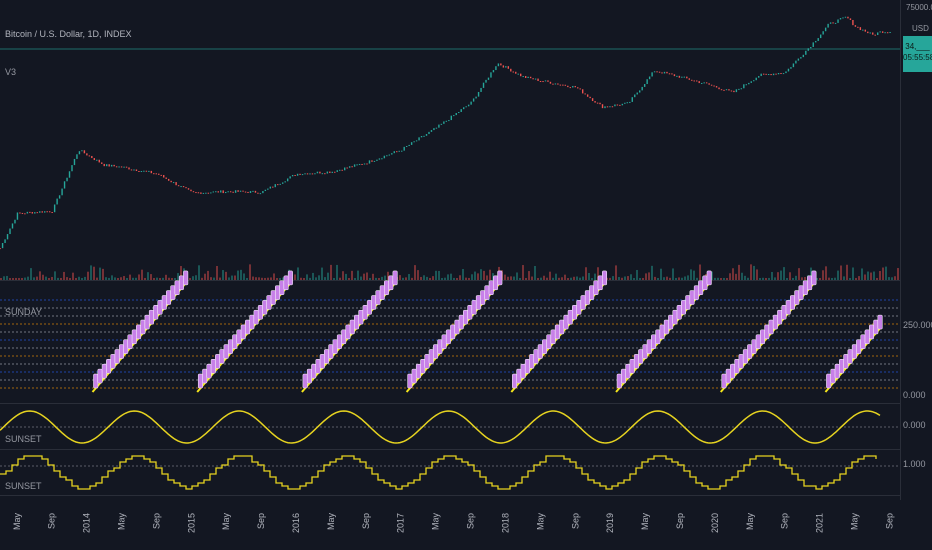 This screenshot has height=550, width=932. Describe the element at coordinates (401, 523) in the screenshot. I see `time-axis-label: 2017` at that location.